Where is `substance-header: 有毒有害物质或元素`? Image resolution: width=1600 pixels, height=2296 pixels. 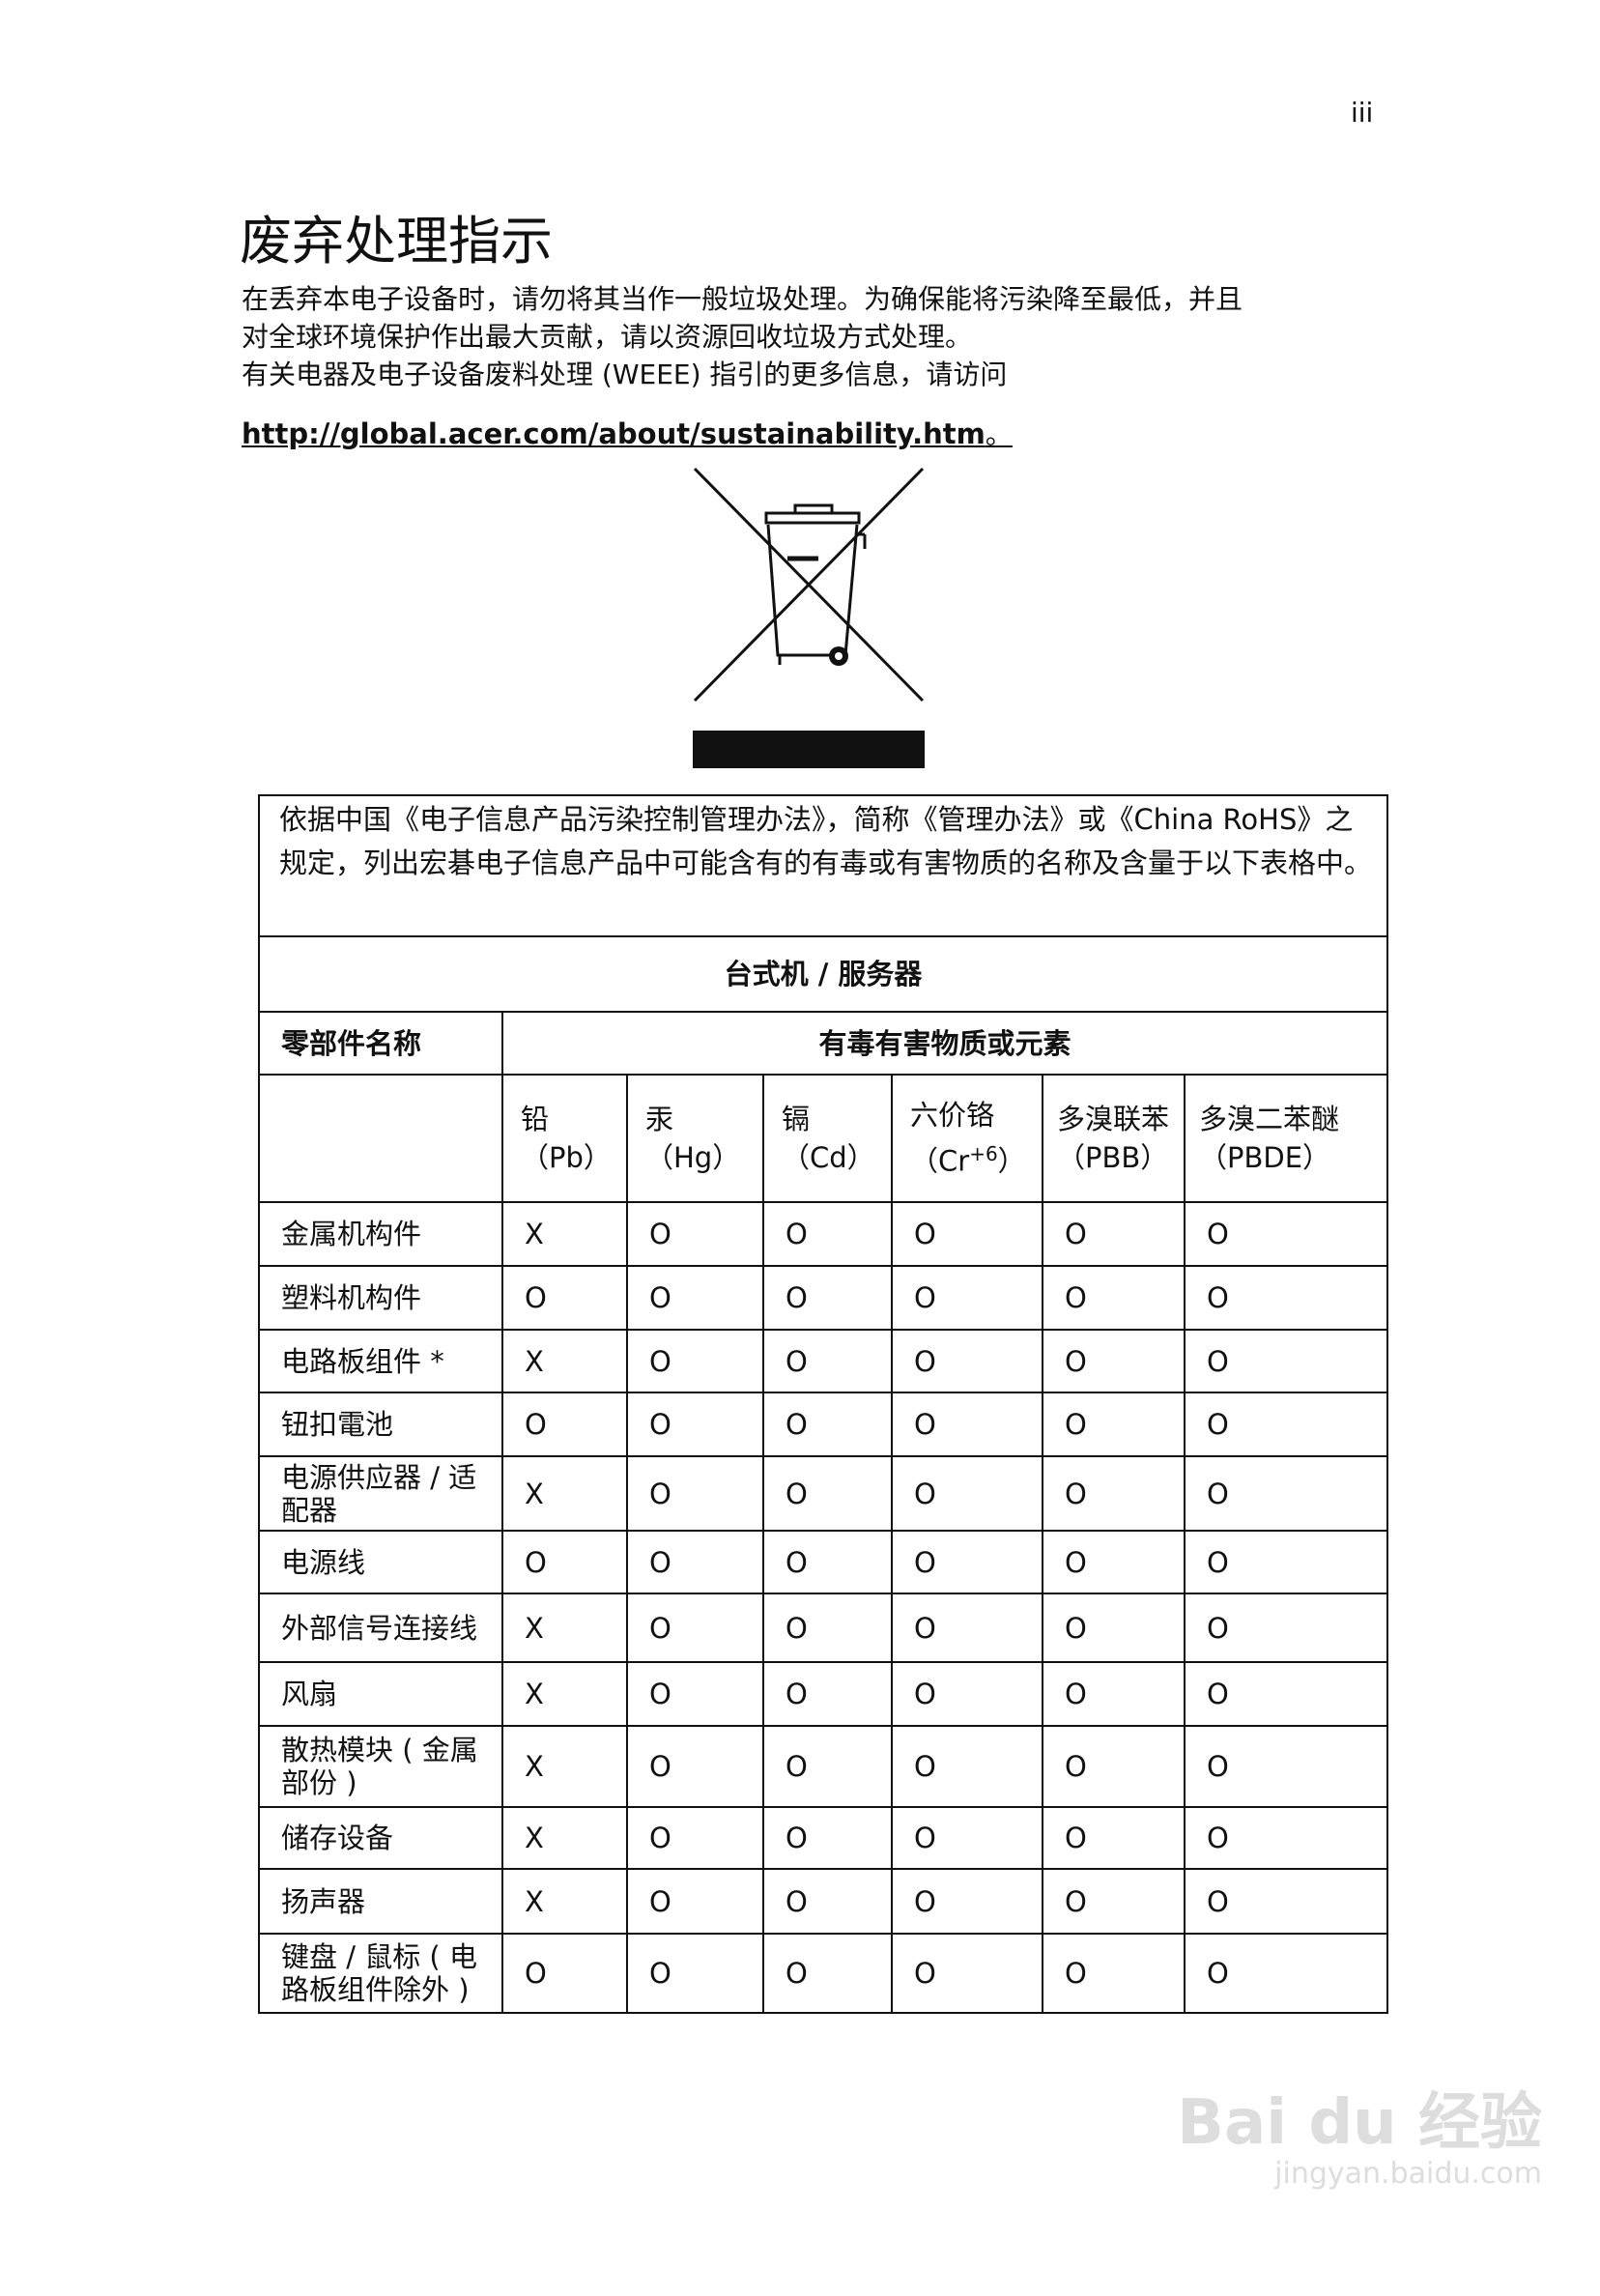 substance-header: 有毒有害物质或元素 is located at coordinates (944, 1043).